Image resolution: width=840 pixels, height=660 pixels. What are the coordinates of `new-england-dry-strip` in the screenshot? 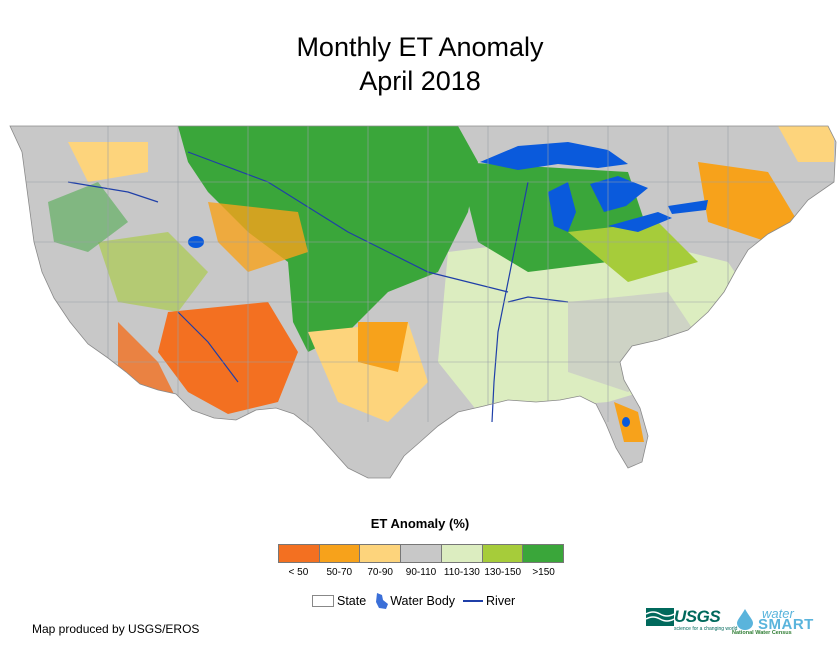 It's located at (806, 144).